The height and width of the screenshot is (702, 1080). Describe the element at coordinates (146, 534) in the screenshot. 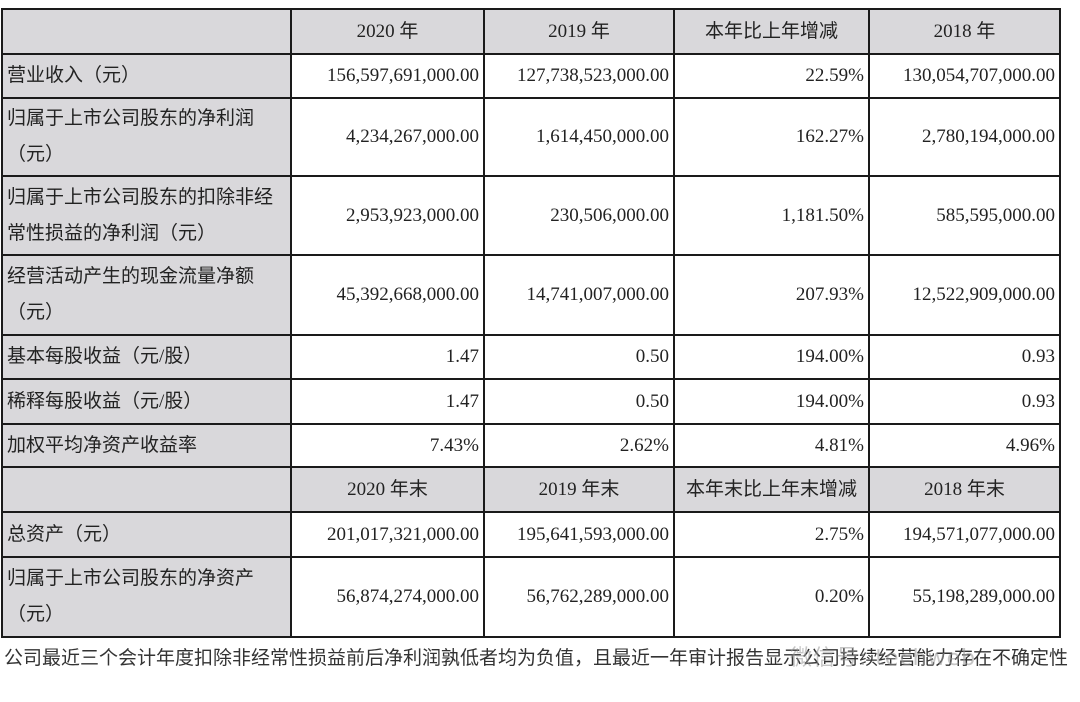

I see `row-label: 总资产（元）` at that location.